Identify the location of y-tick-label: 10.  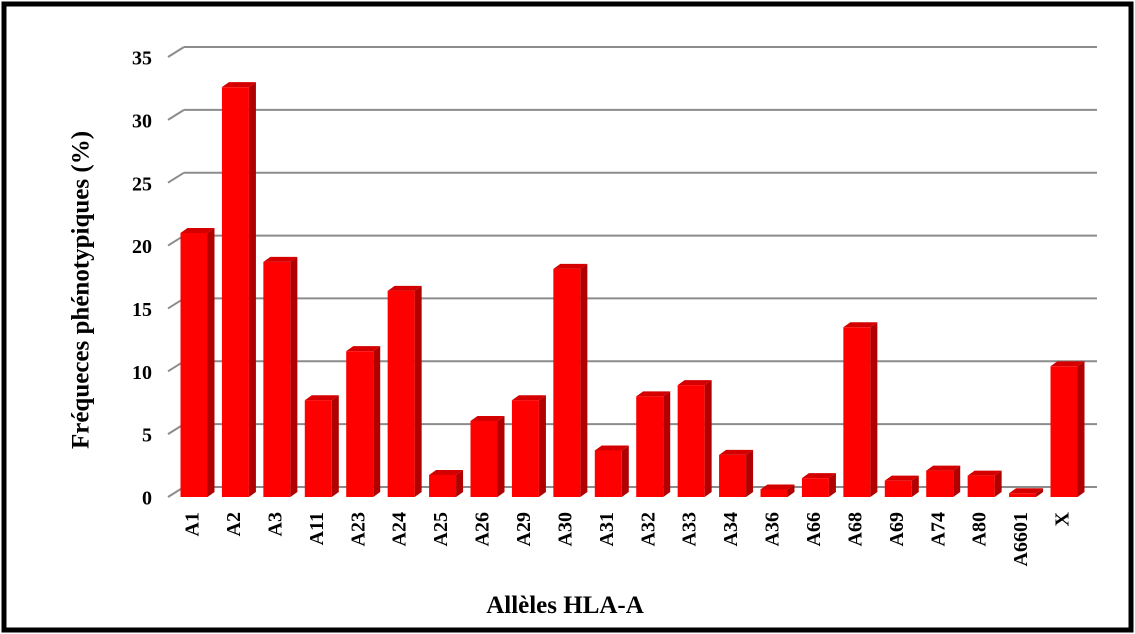
(142, 373).